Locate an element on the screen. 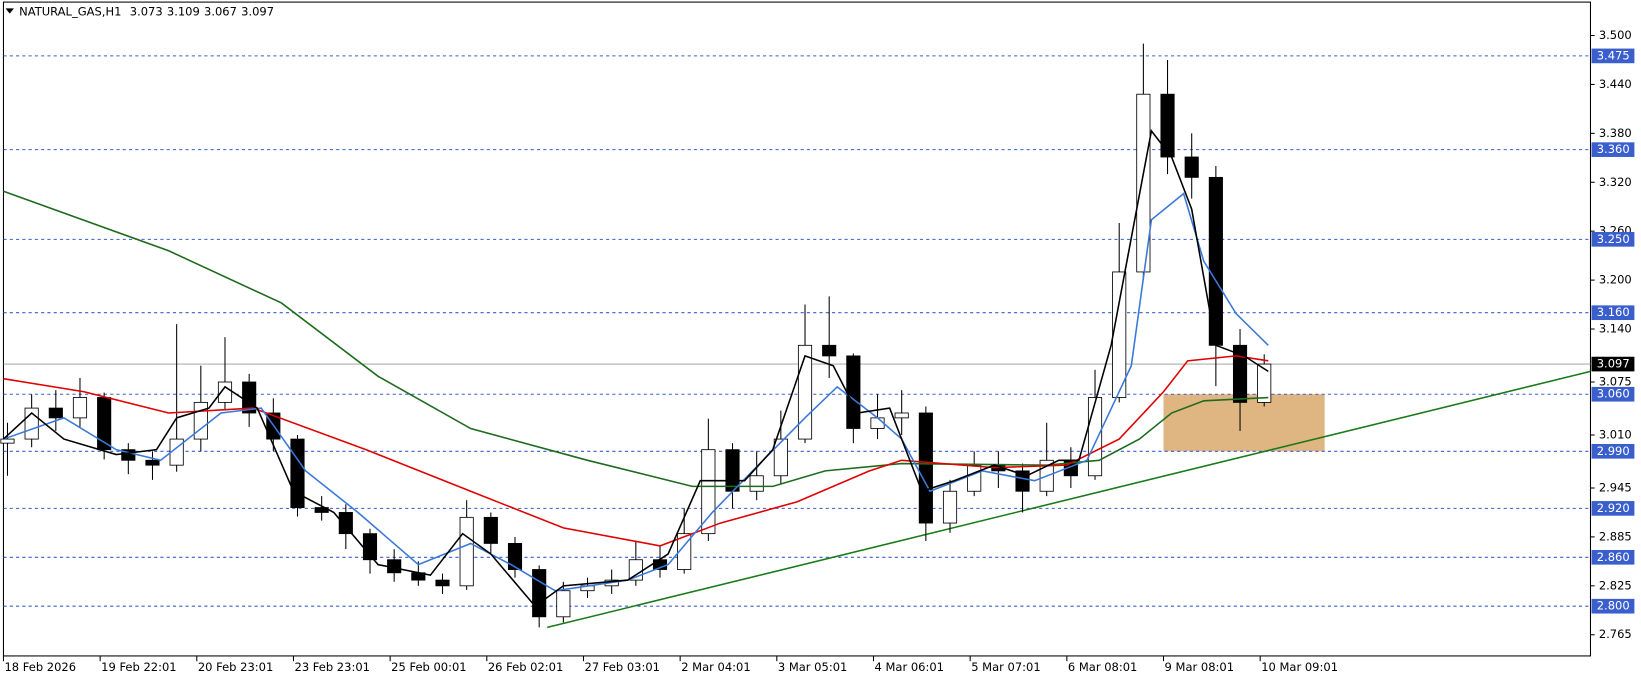 Image resolution: width=1641 pixels, height=680 pixels. price-label: 3.097 is located at coordinates (1613, 364).